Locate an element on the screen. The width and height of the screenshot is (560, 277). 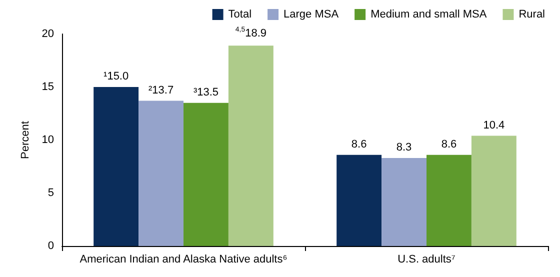
y-axis-title: Percent is located at coordinates (25, 140).